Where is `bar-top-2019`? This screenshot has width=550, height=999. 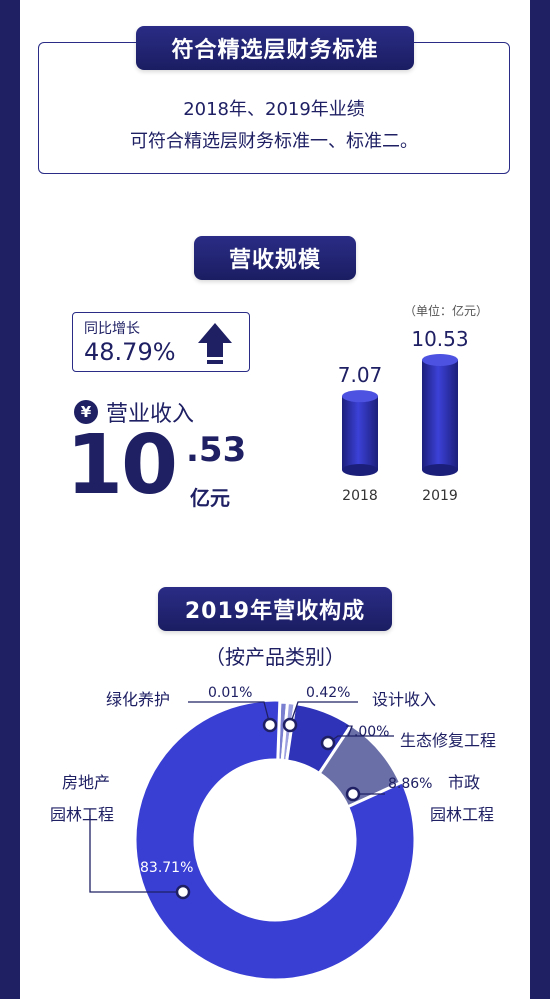
bar-top-2019 is located at coordinates (440, 360).